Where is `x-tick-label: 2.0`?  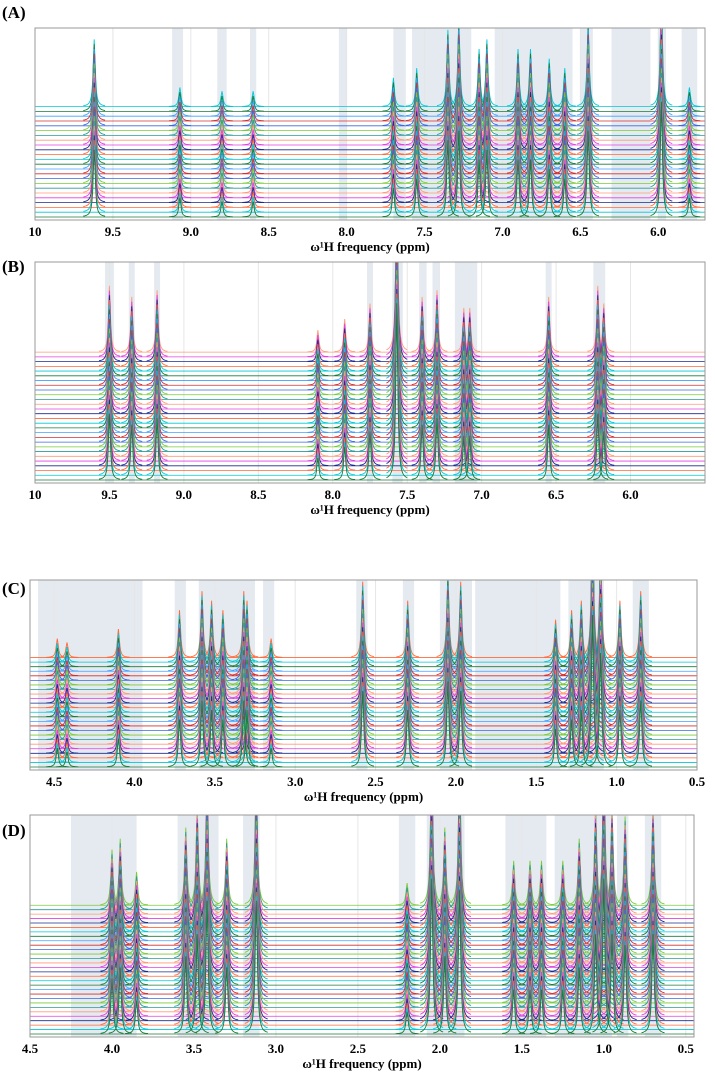 x-tick-label: 2.0 is located at coordinates (456, 781).